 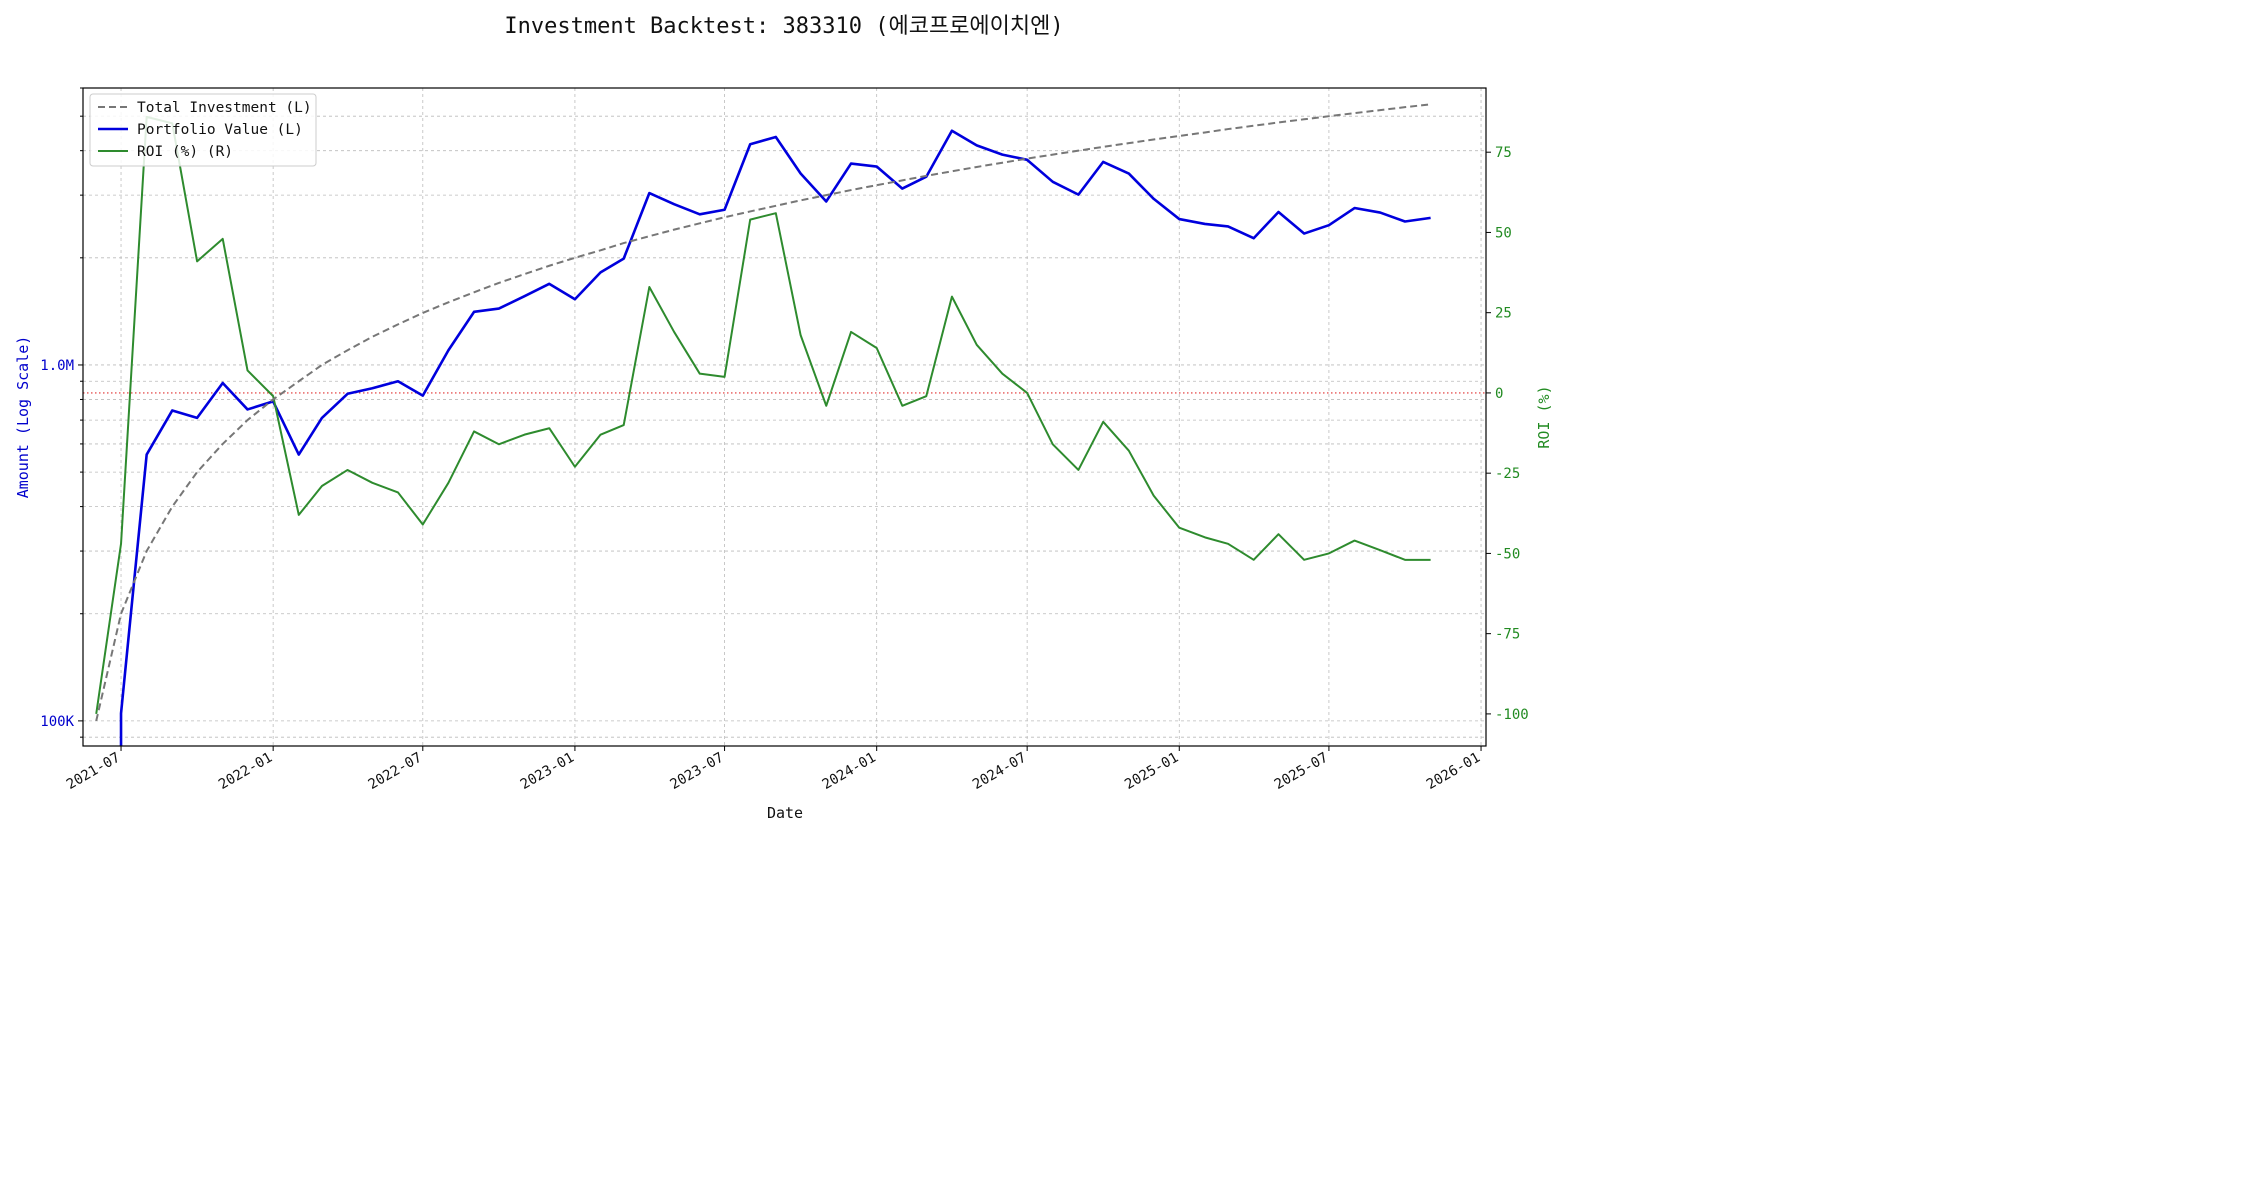 What do you see at coordinates (783, 26) in the screenshot?
I see `chart-title: Investment Backtest: 383310 (에코프로에이치엔)` at bounding box center [783, 26].